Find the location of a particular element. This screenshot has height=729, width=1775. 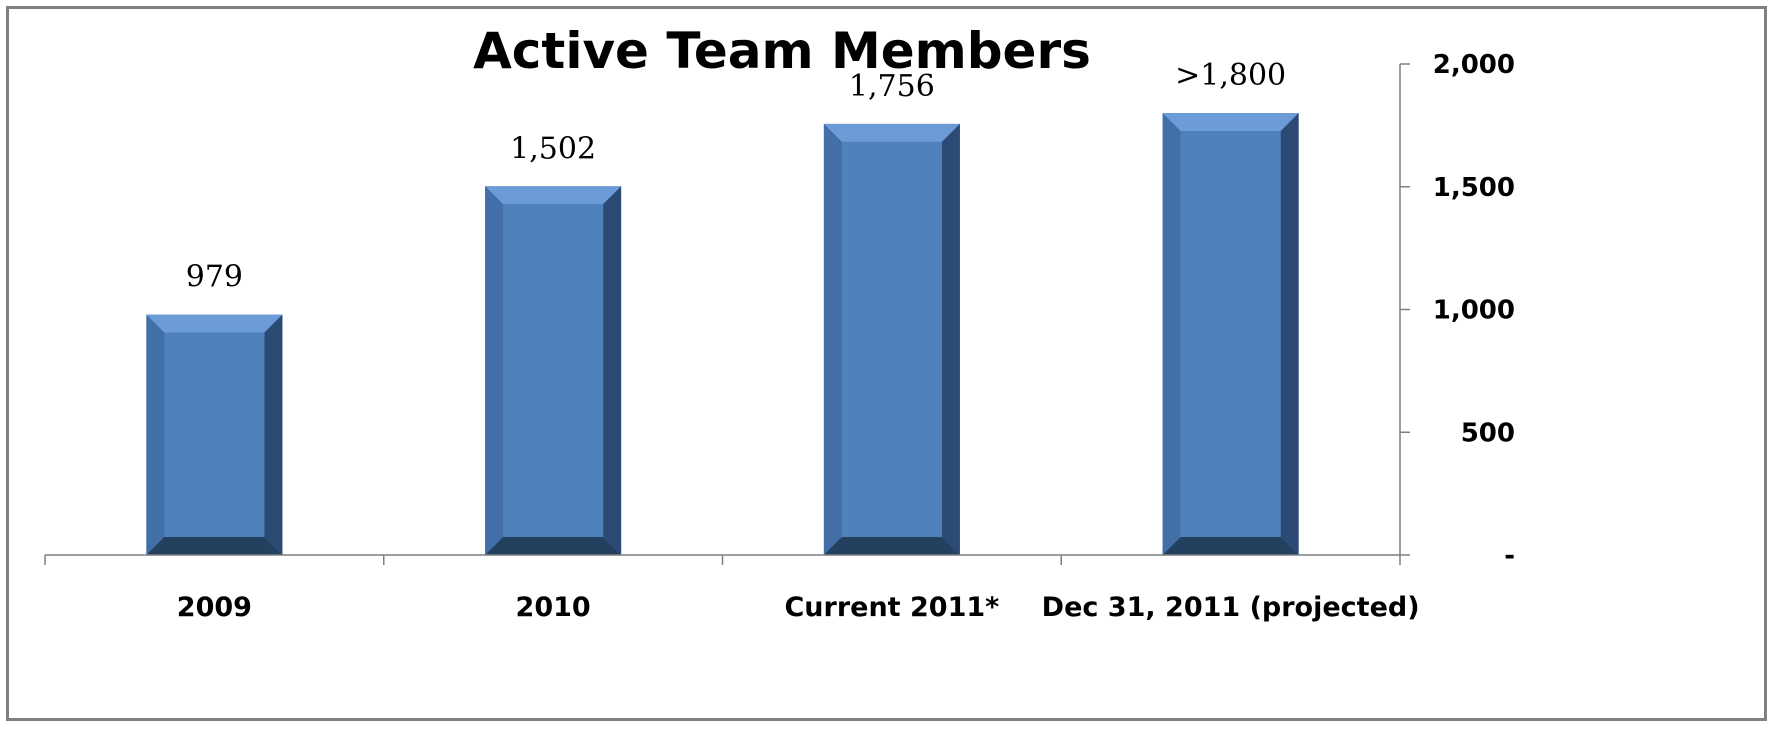

data-label: 1,756 is located at coordinates (892, 86).